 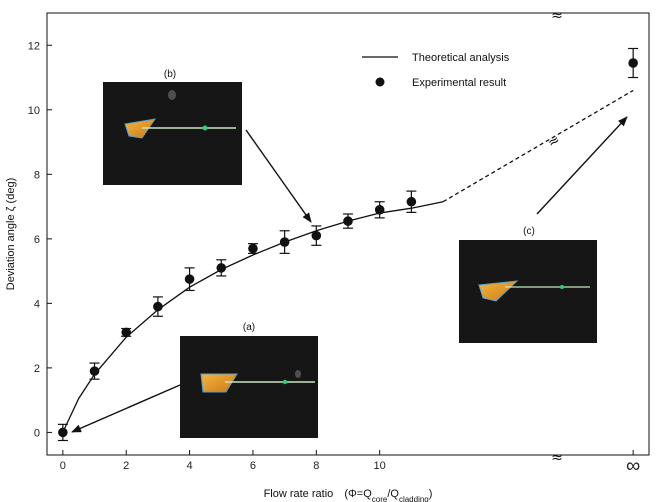 I want to click on x-axis-title: Flow rate ratio (Φ=Qcore/Qcladding), so click(x=348, y=495).